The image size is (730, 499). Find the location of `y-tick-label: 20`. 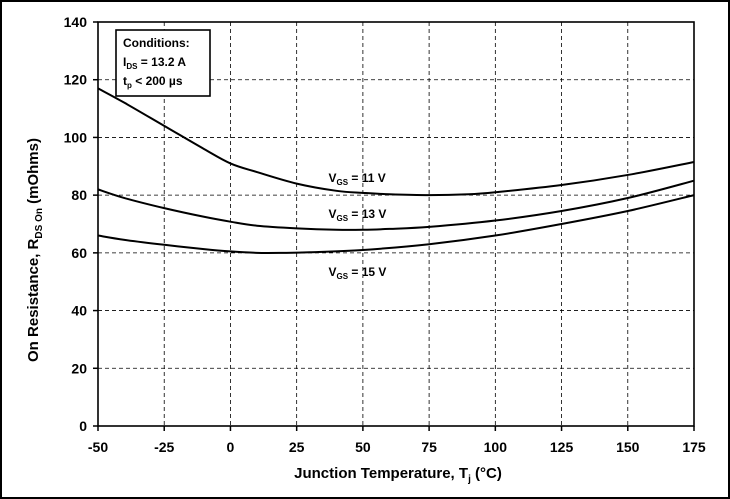

y-tick-label: 20 is located at coordinates (79, 368).